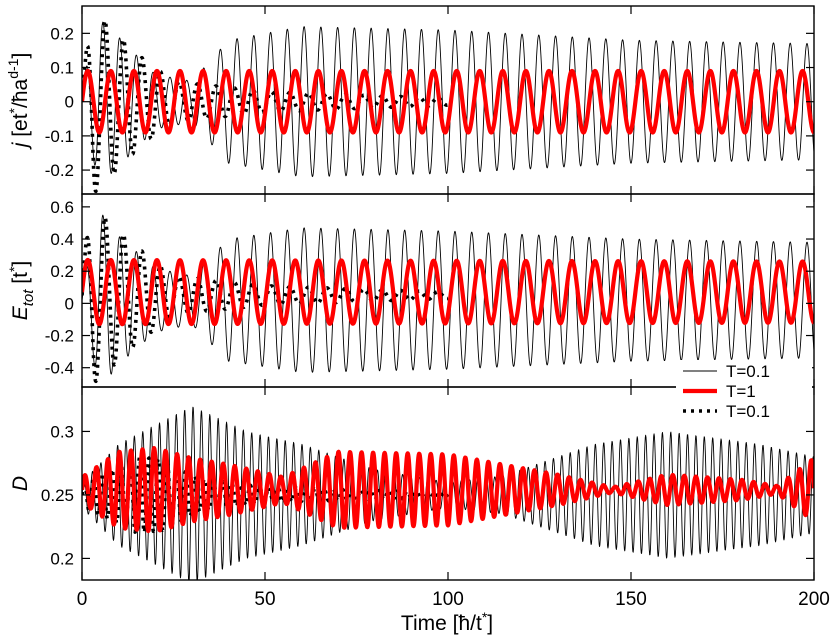 This screenshot has width=831, height=636. What do you see at coordinates (62, 68) in the screenshot?
I see `y-tick-label: 0.1` at bounding box center [62, 68].